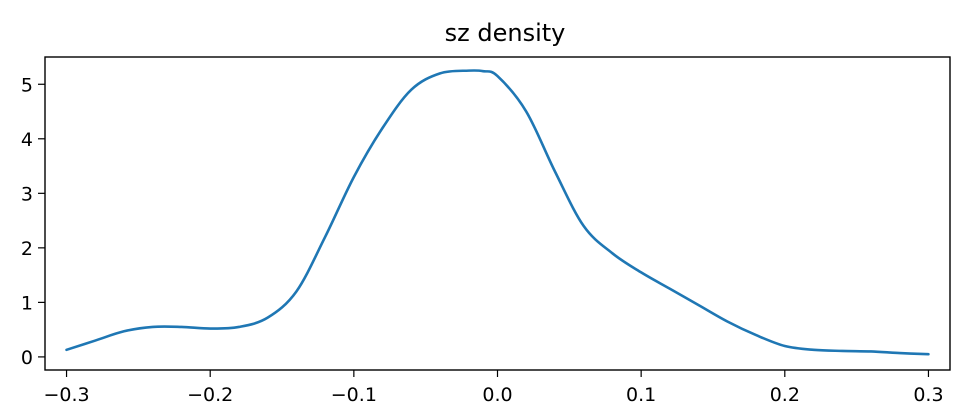  I want to click on x-tick-label: 0.0, so click(497, 395).